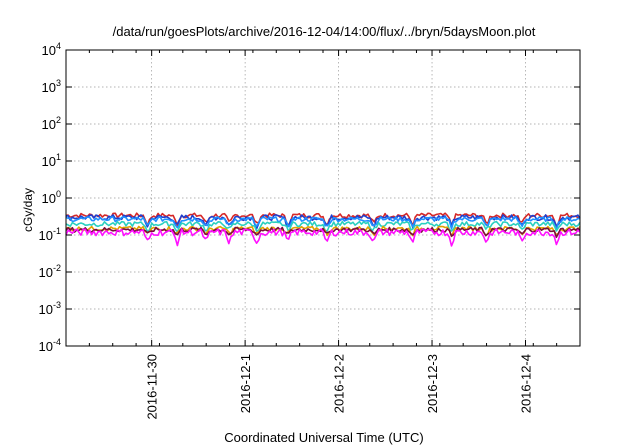 This screenshot has width=640, height=448. Describe the element at coordinates (51, 197) in the screenshot. I see `y-tick-label: 10⁰` at that location.